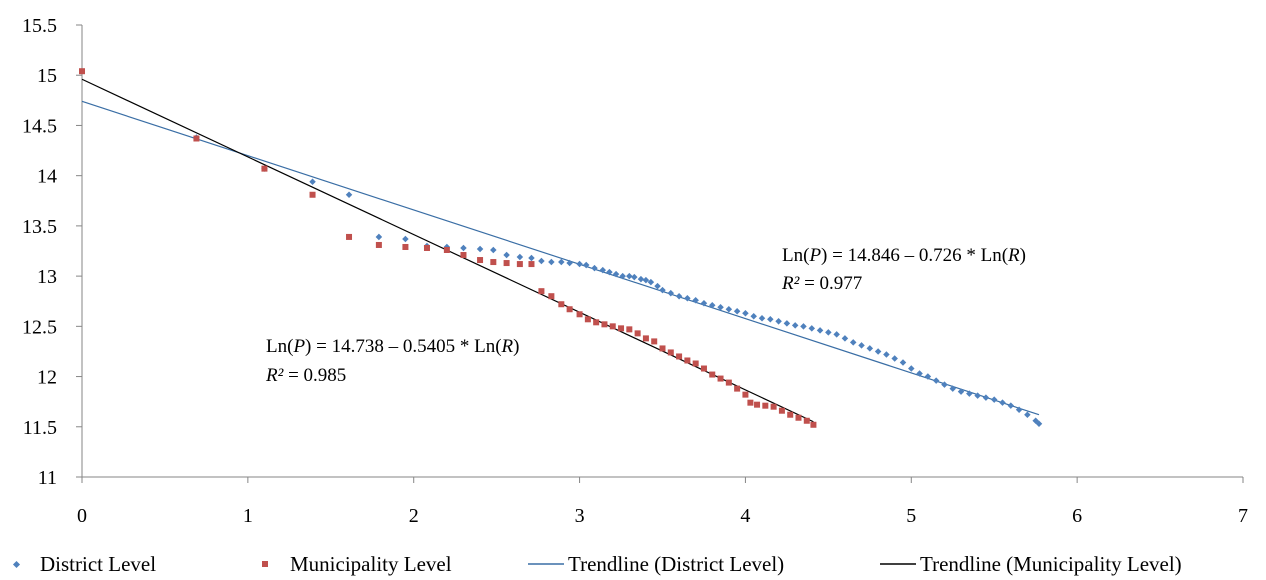 The width and height of the screenshot is (1266, 580). Describe the element at coordinates (39, 327) in the screenshot. I see `y-tick-label: 12.5` at that location.